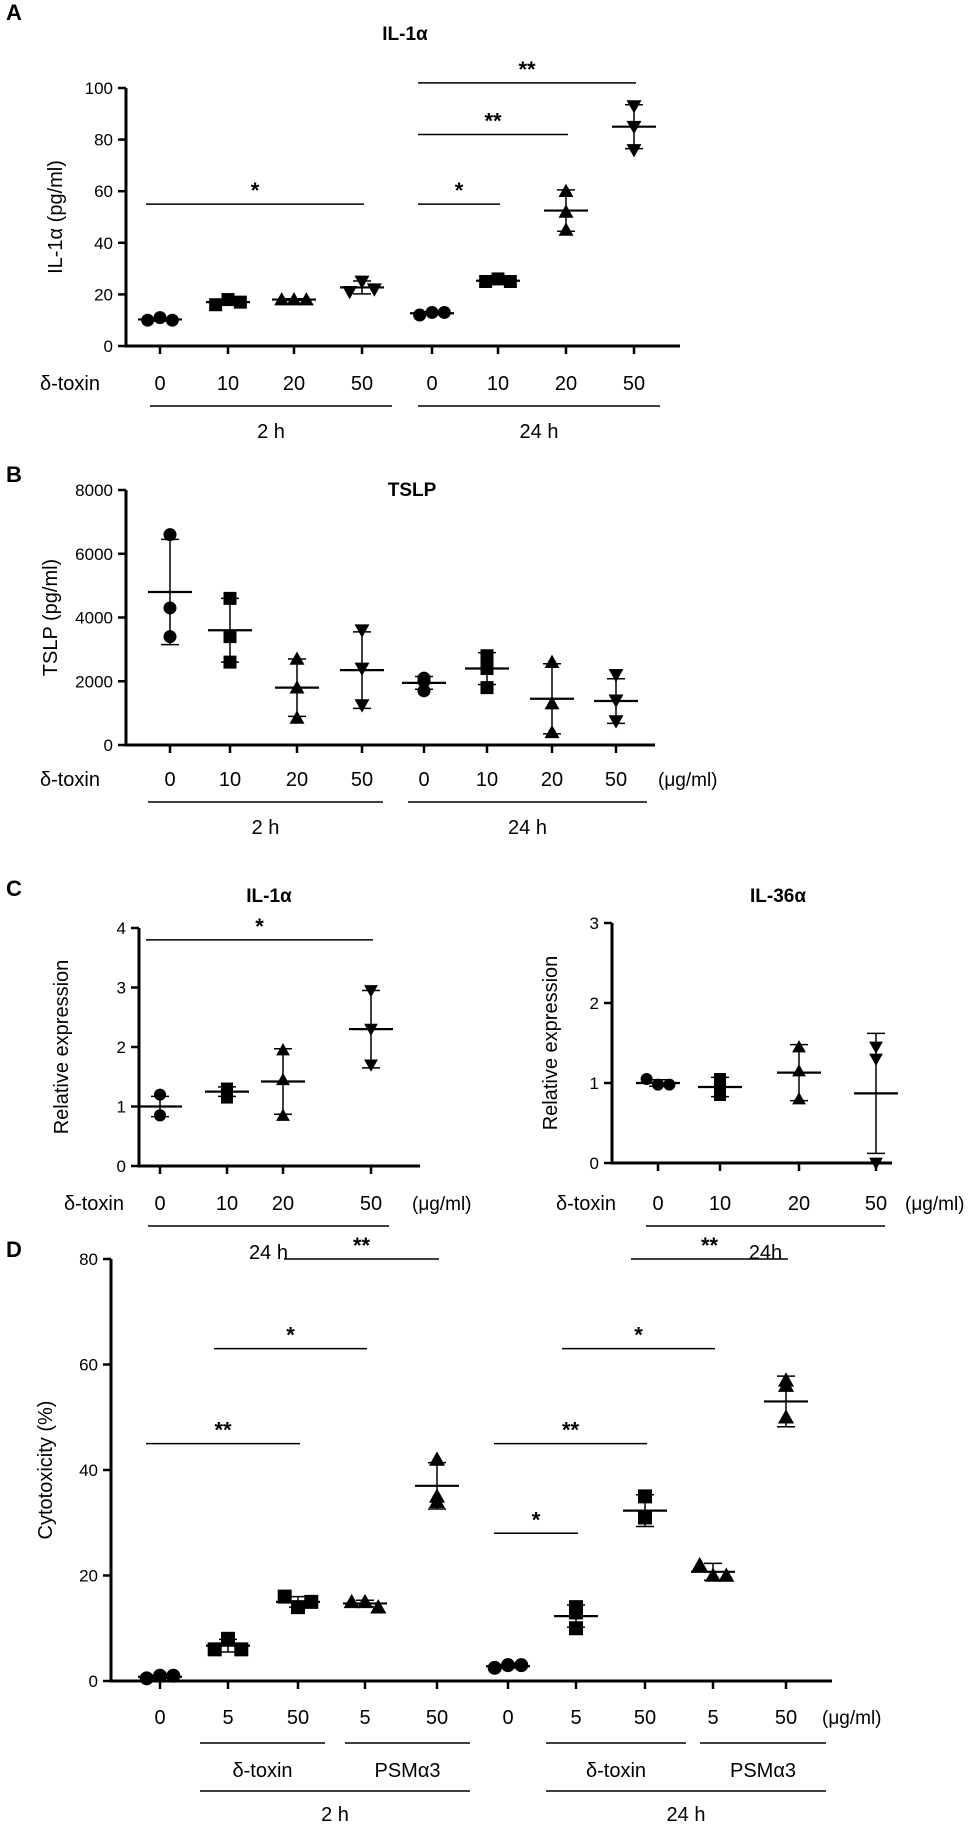 This screenshot has width=978, height=1824. I want to click on panel-label: A, so click(14, 12).